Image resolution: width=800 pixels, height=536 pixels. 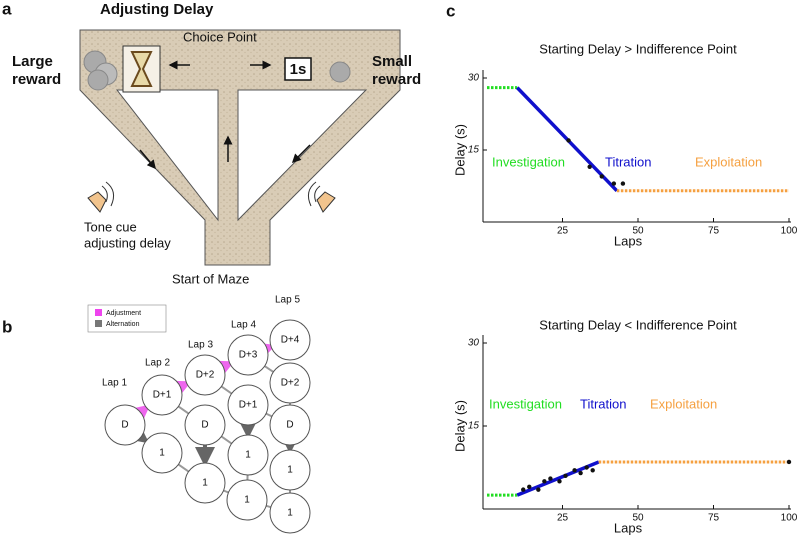 What do you see at coordinates (714, 518) in the screenshot?
I see `x-tick-label: 75` at bounding box center [714, 518].